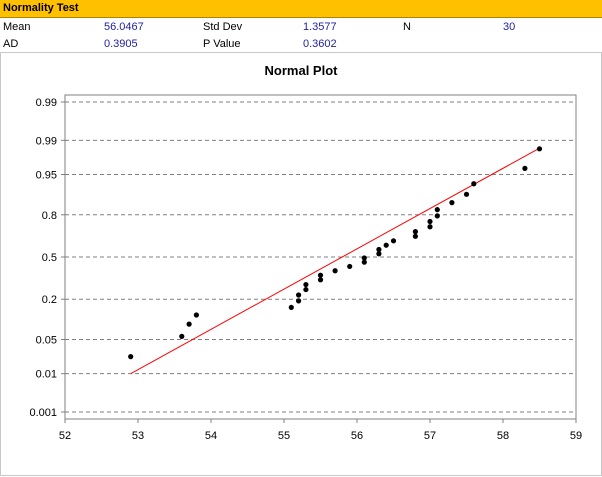 The width and height of the screenshot is (602, 477). What do you see at coordinates (65, 436) in the screenshot?
I see `x-tick-label: 52` at bounding box center [65, 436].